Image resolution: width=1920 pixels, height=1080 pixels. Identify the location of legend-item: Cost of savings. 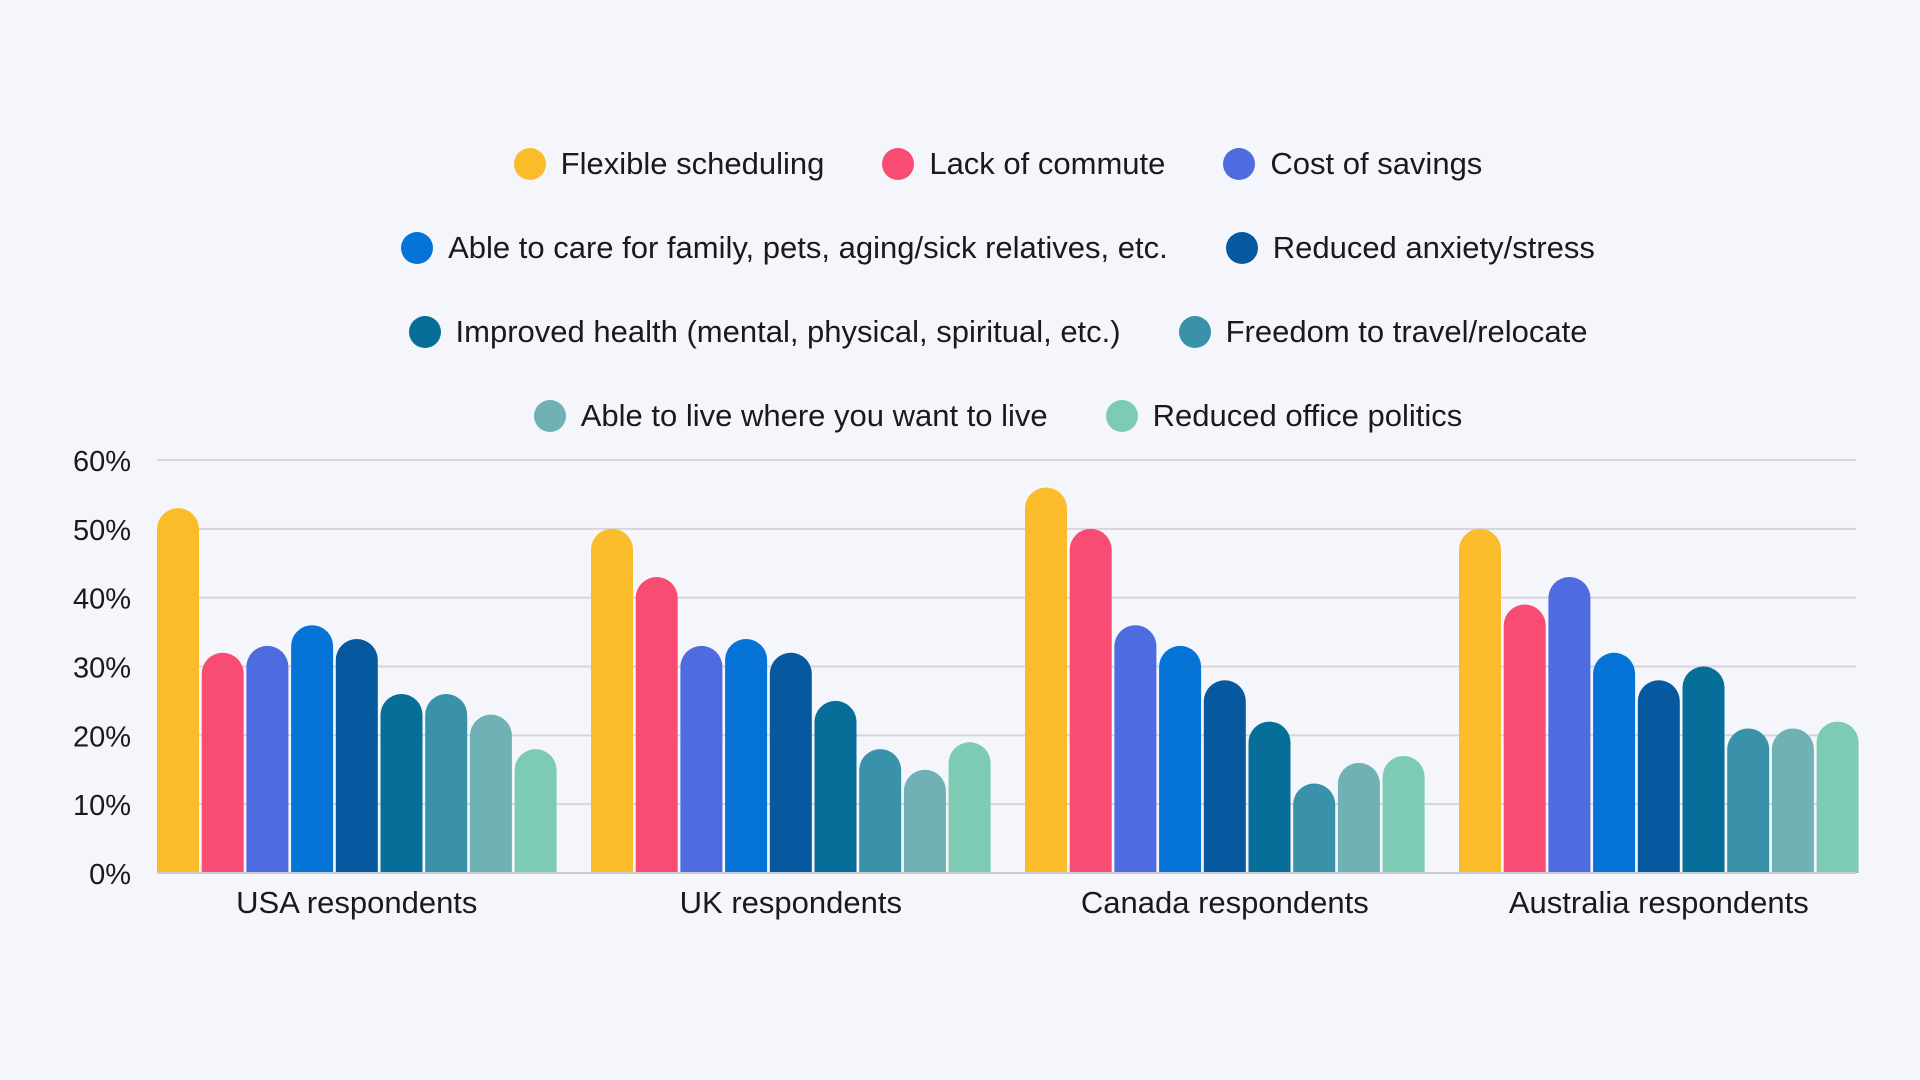
(1352, 164).